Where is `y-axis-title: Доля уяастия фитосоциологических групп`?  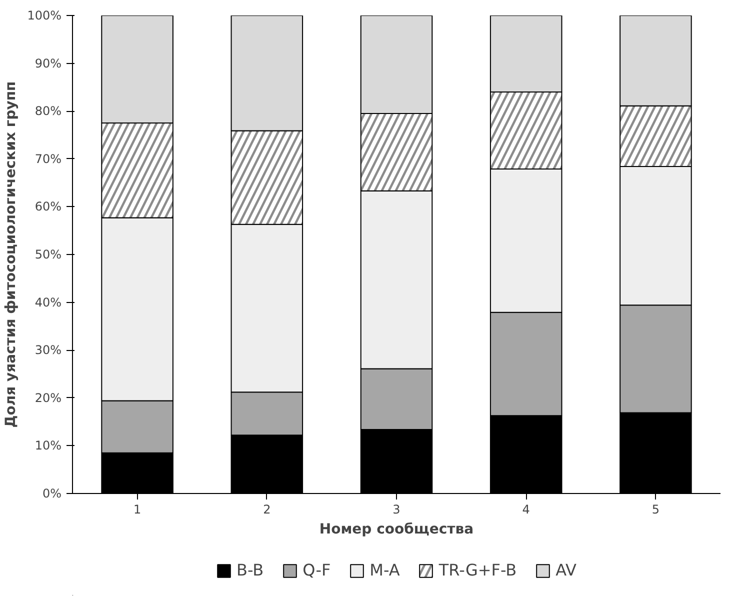 y-axis-title: Доля уяастия фитосоциологических групп is located at coordinates (11, 254).